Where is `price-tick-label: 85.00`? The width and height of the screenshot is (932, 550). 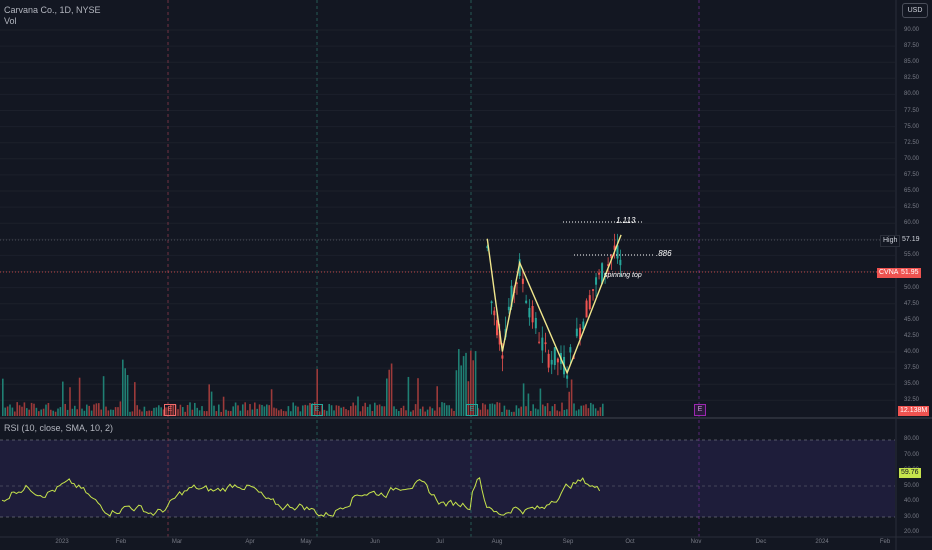 price-tick-label: 85.00 is located at coordinates (912, 62).